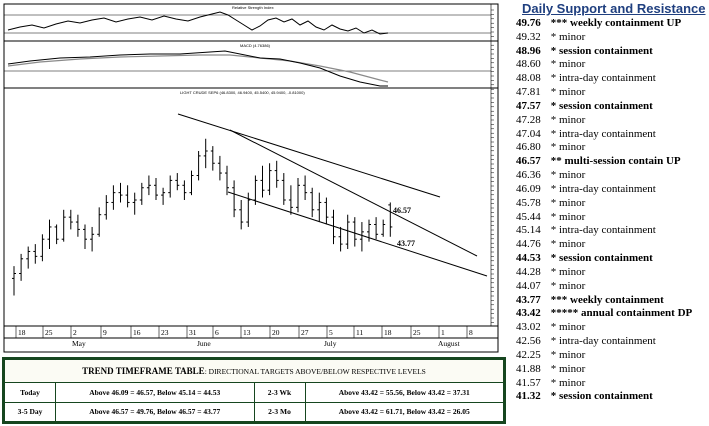  Describe the element at coordinates (492, 166) in the screenshot. I see `price-scale` at that location.